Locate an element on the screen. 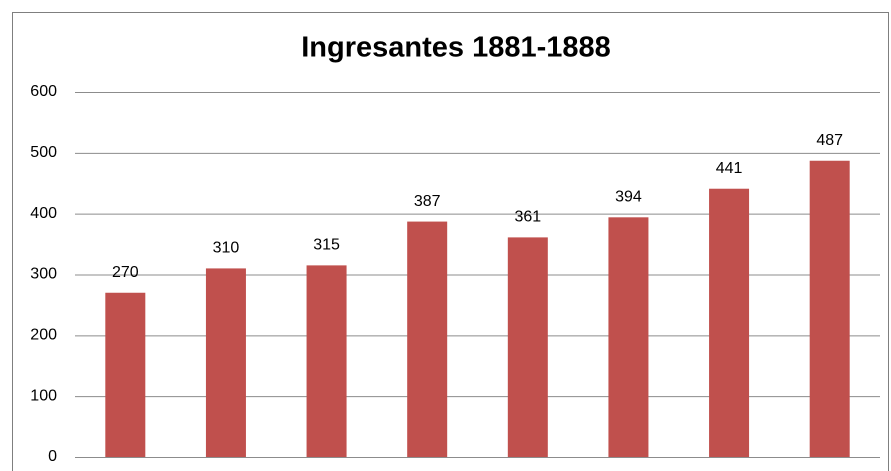 This screenshot has width=891, height=471. y-tick-label: 600 is located at coordinates (43, 91).